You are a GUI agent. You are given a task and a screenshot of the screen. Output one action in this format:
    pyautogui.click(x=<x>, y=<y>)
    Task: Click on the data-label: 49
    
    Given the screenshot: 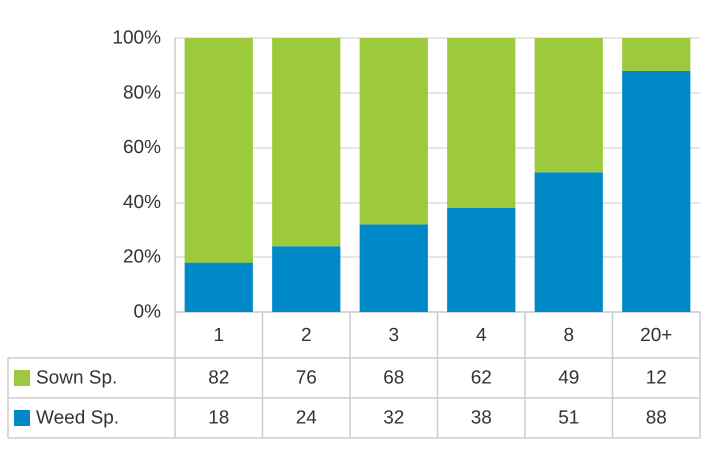 What is the action you would take?
    pyautogui.click(x=569, y=378)
    